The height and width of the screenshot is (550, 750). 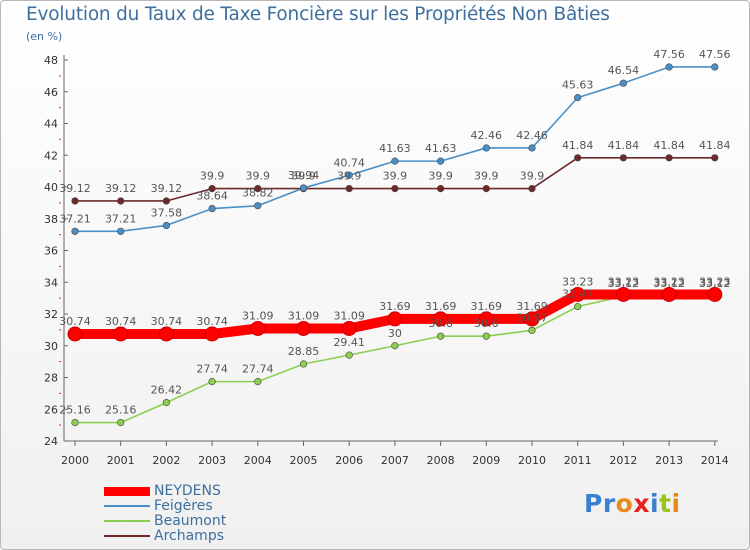 I want to click on x-tick-label: 2006, so click(x=349, y=460).